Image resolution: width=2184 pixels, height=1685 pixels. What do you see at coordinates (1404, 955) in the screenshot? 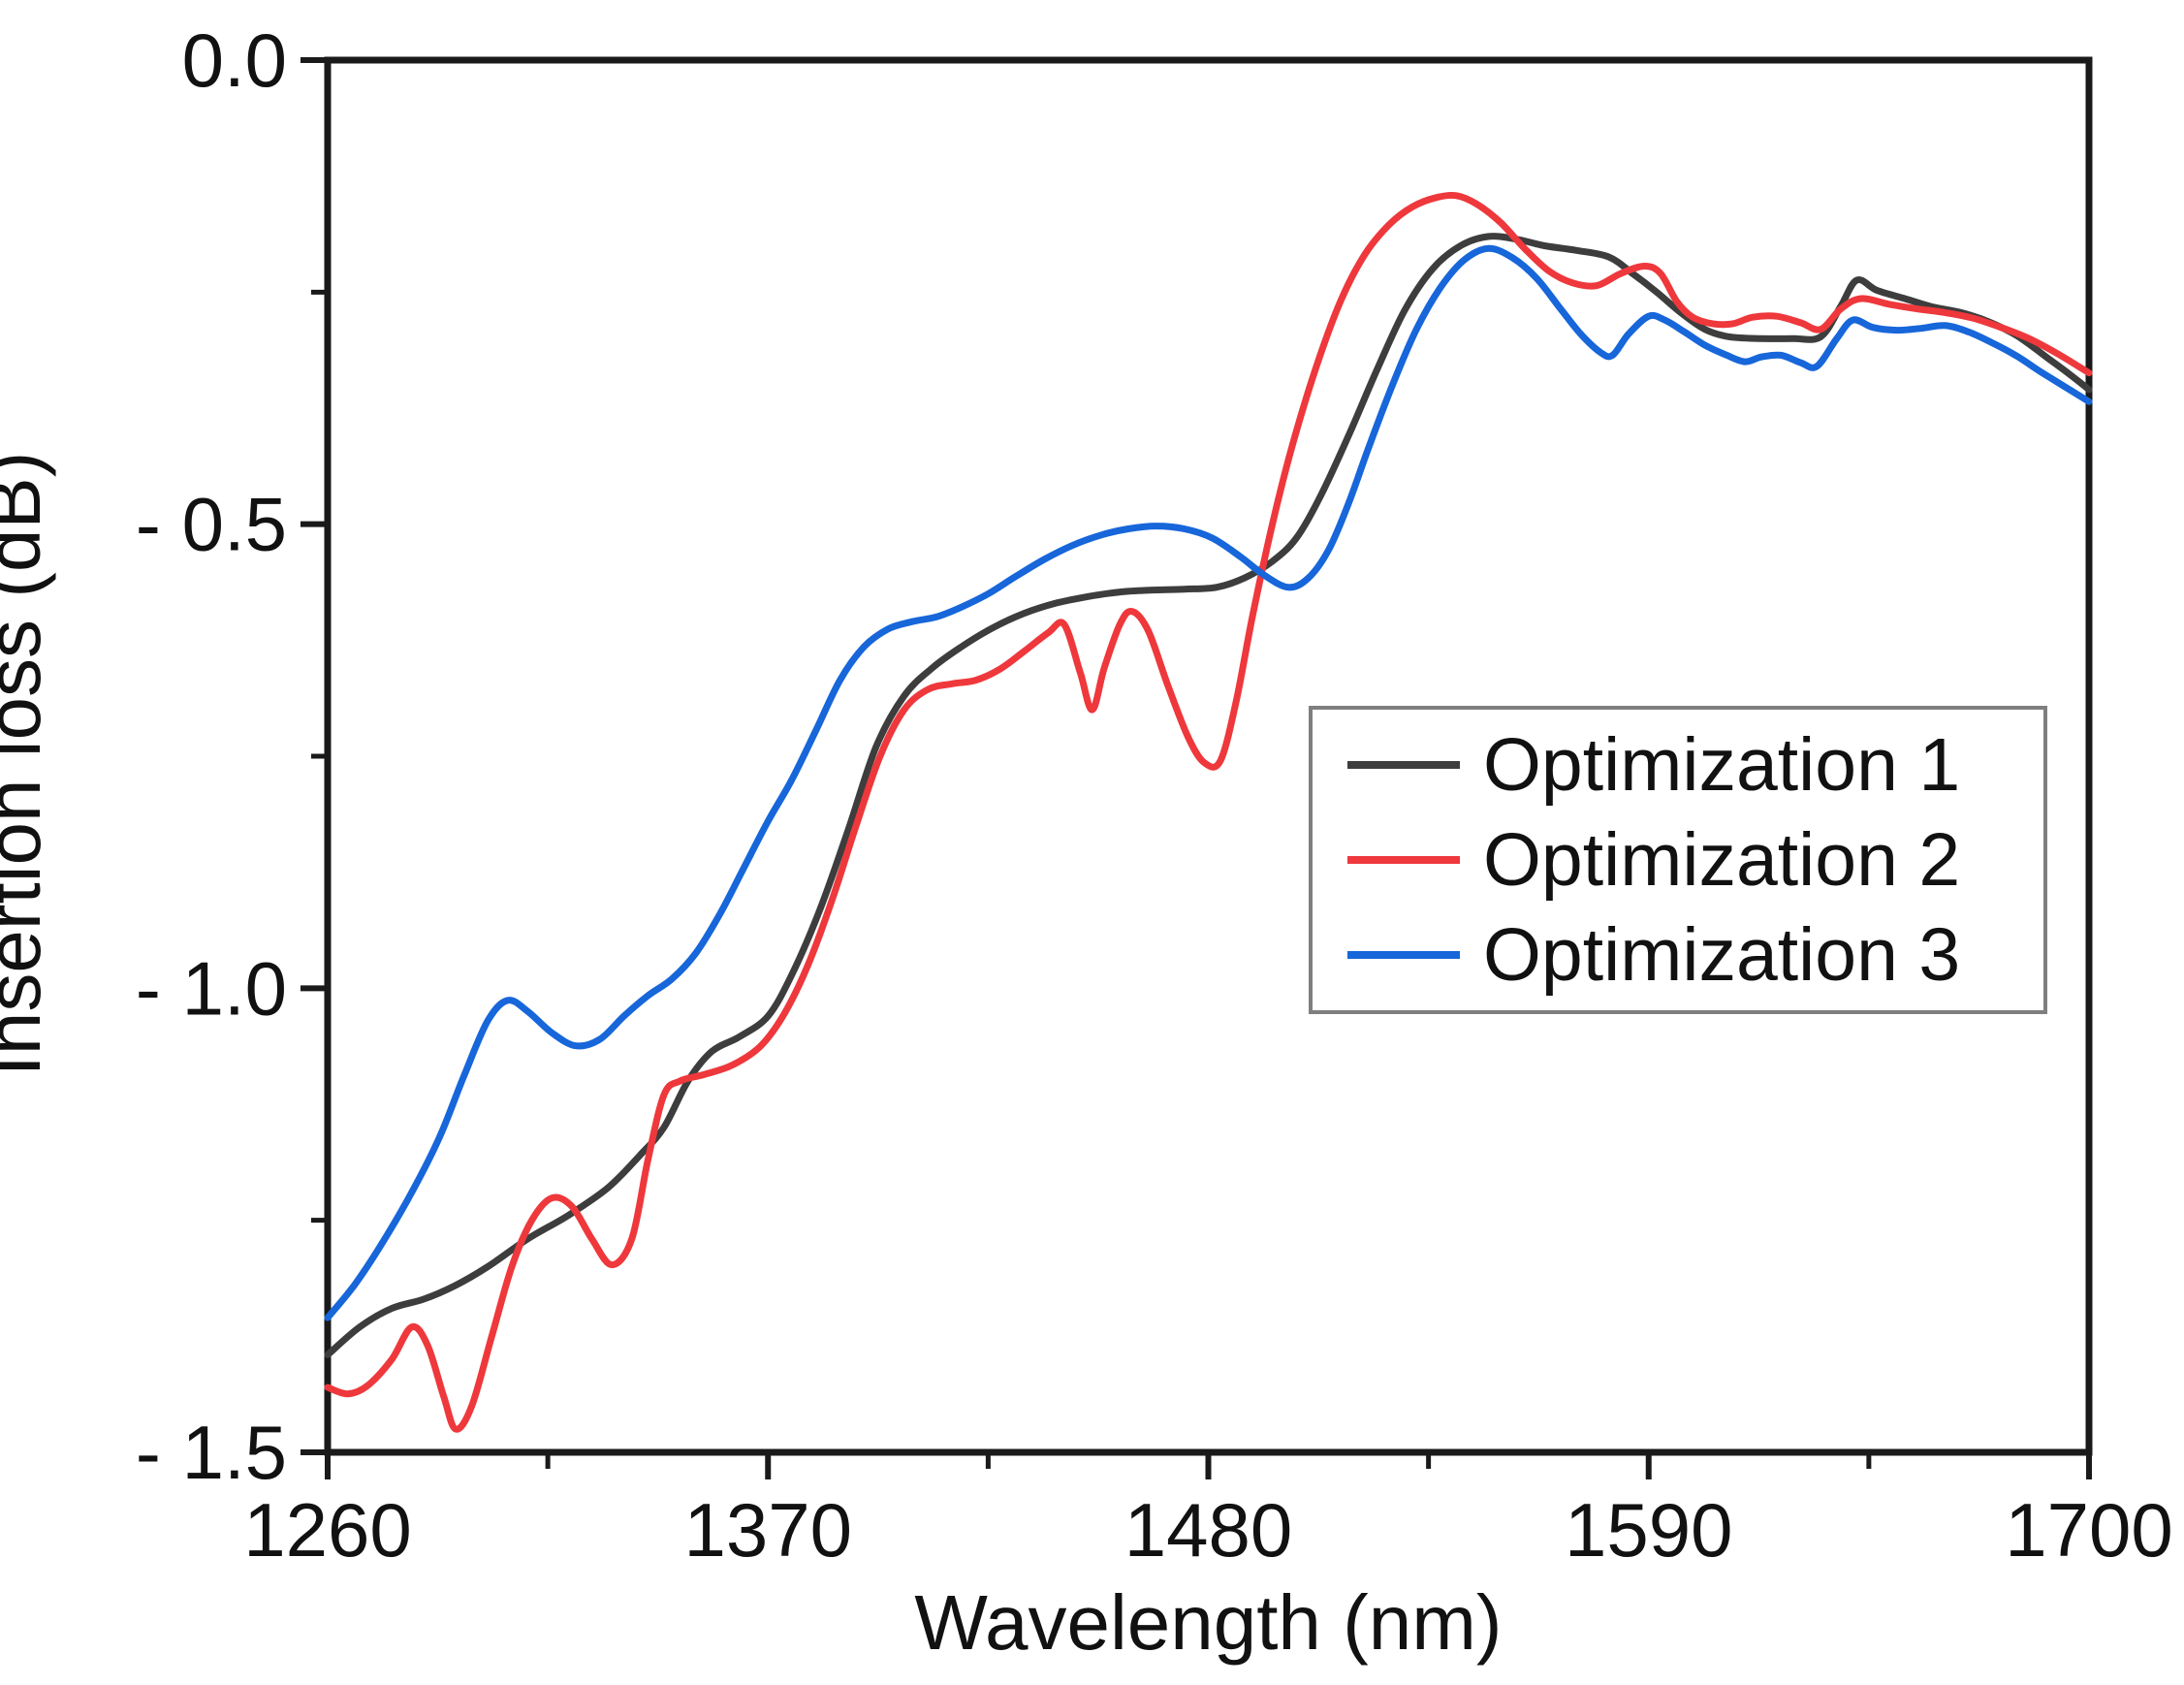
I see `legend-line-swatch-blue` at bounding box center [1404, 955].